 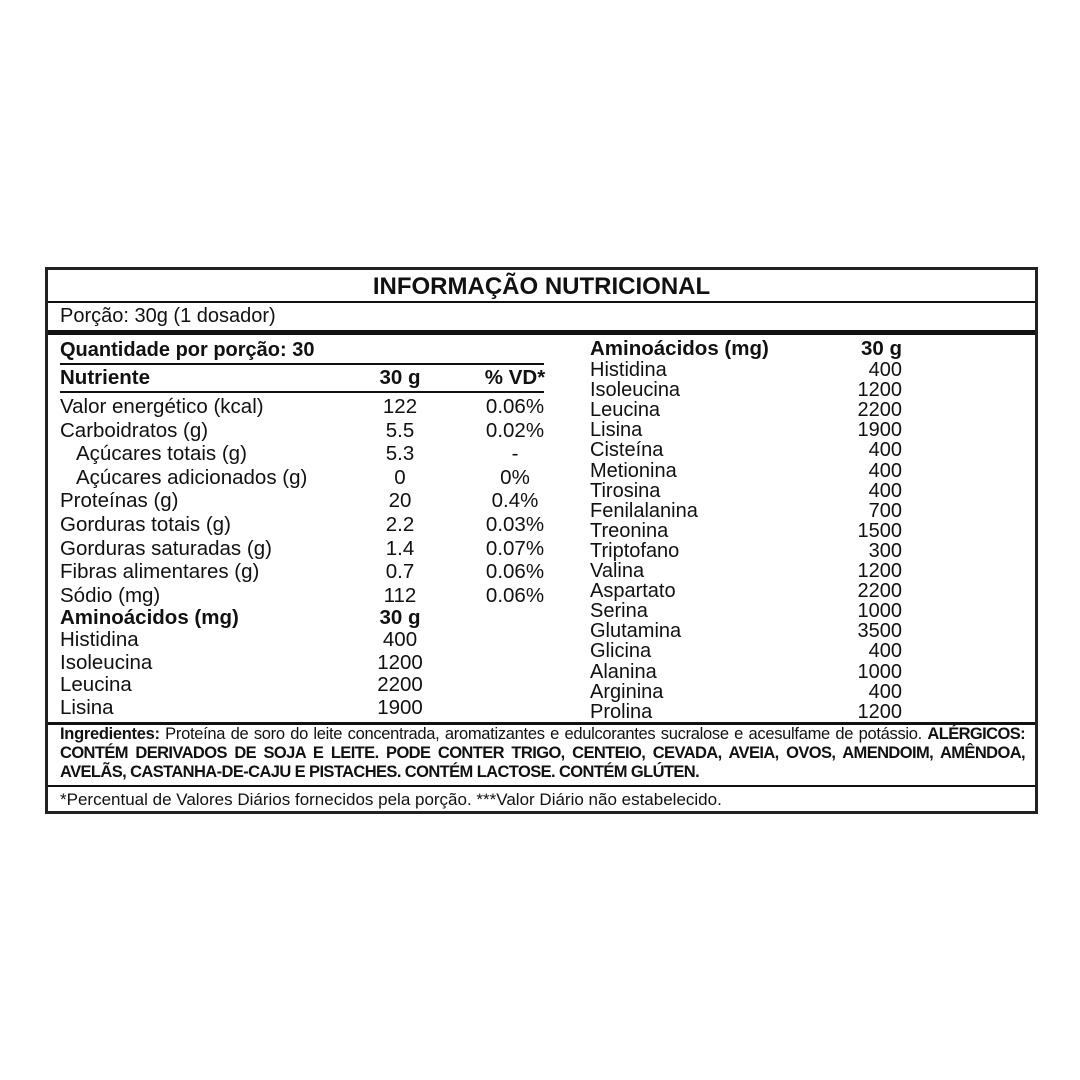 What do you see at coordinates (746, 651) in the screenshot?
I see `amino-row: Glicina 400` at bounding box center [746, 651].